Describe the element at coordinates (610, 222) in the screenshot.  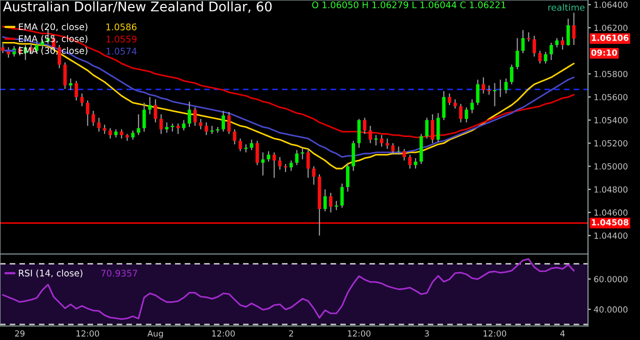
I see `ref-line-label: 1.04508` at that location.